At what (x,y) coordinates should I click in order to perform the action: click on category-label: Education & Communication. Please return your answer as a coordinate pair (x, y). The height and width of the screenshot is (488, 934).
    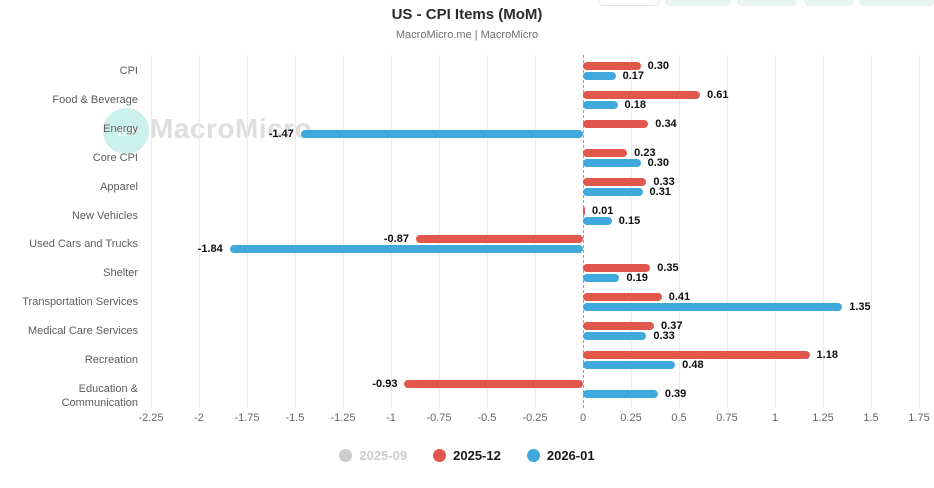
    Looking at the image, I should click on (99, 395).